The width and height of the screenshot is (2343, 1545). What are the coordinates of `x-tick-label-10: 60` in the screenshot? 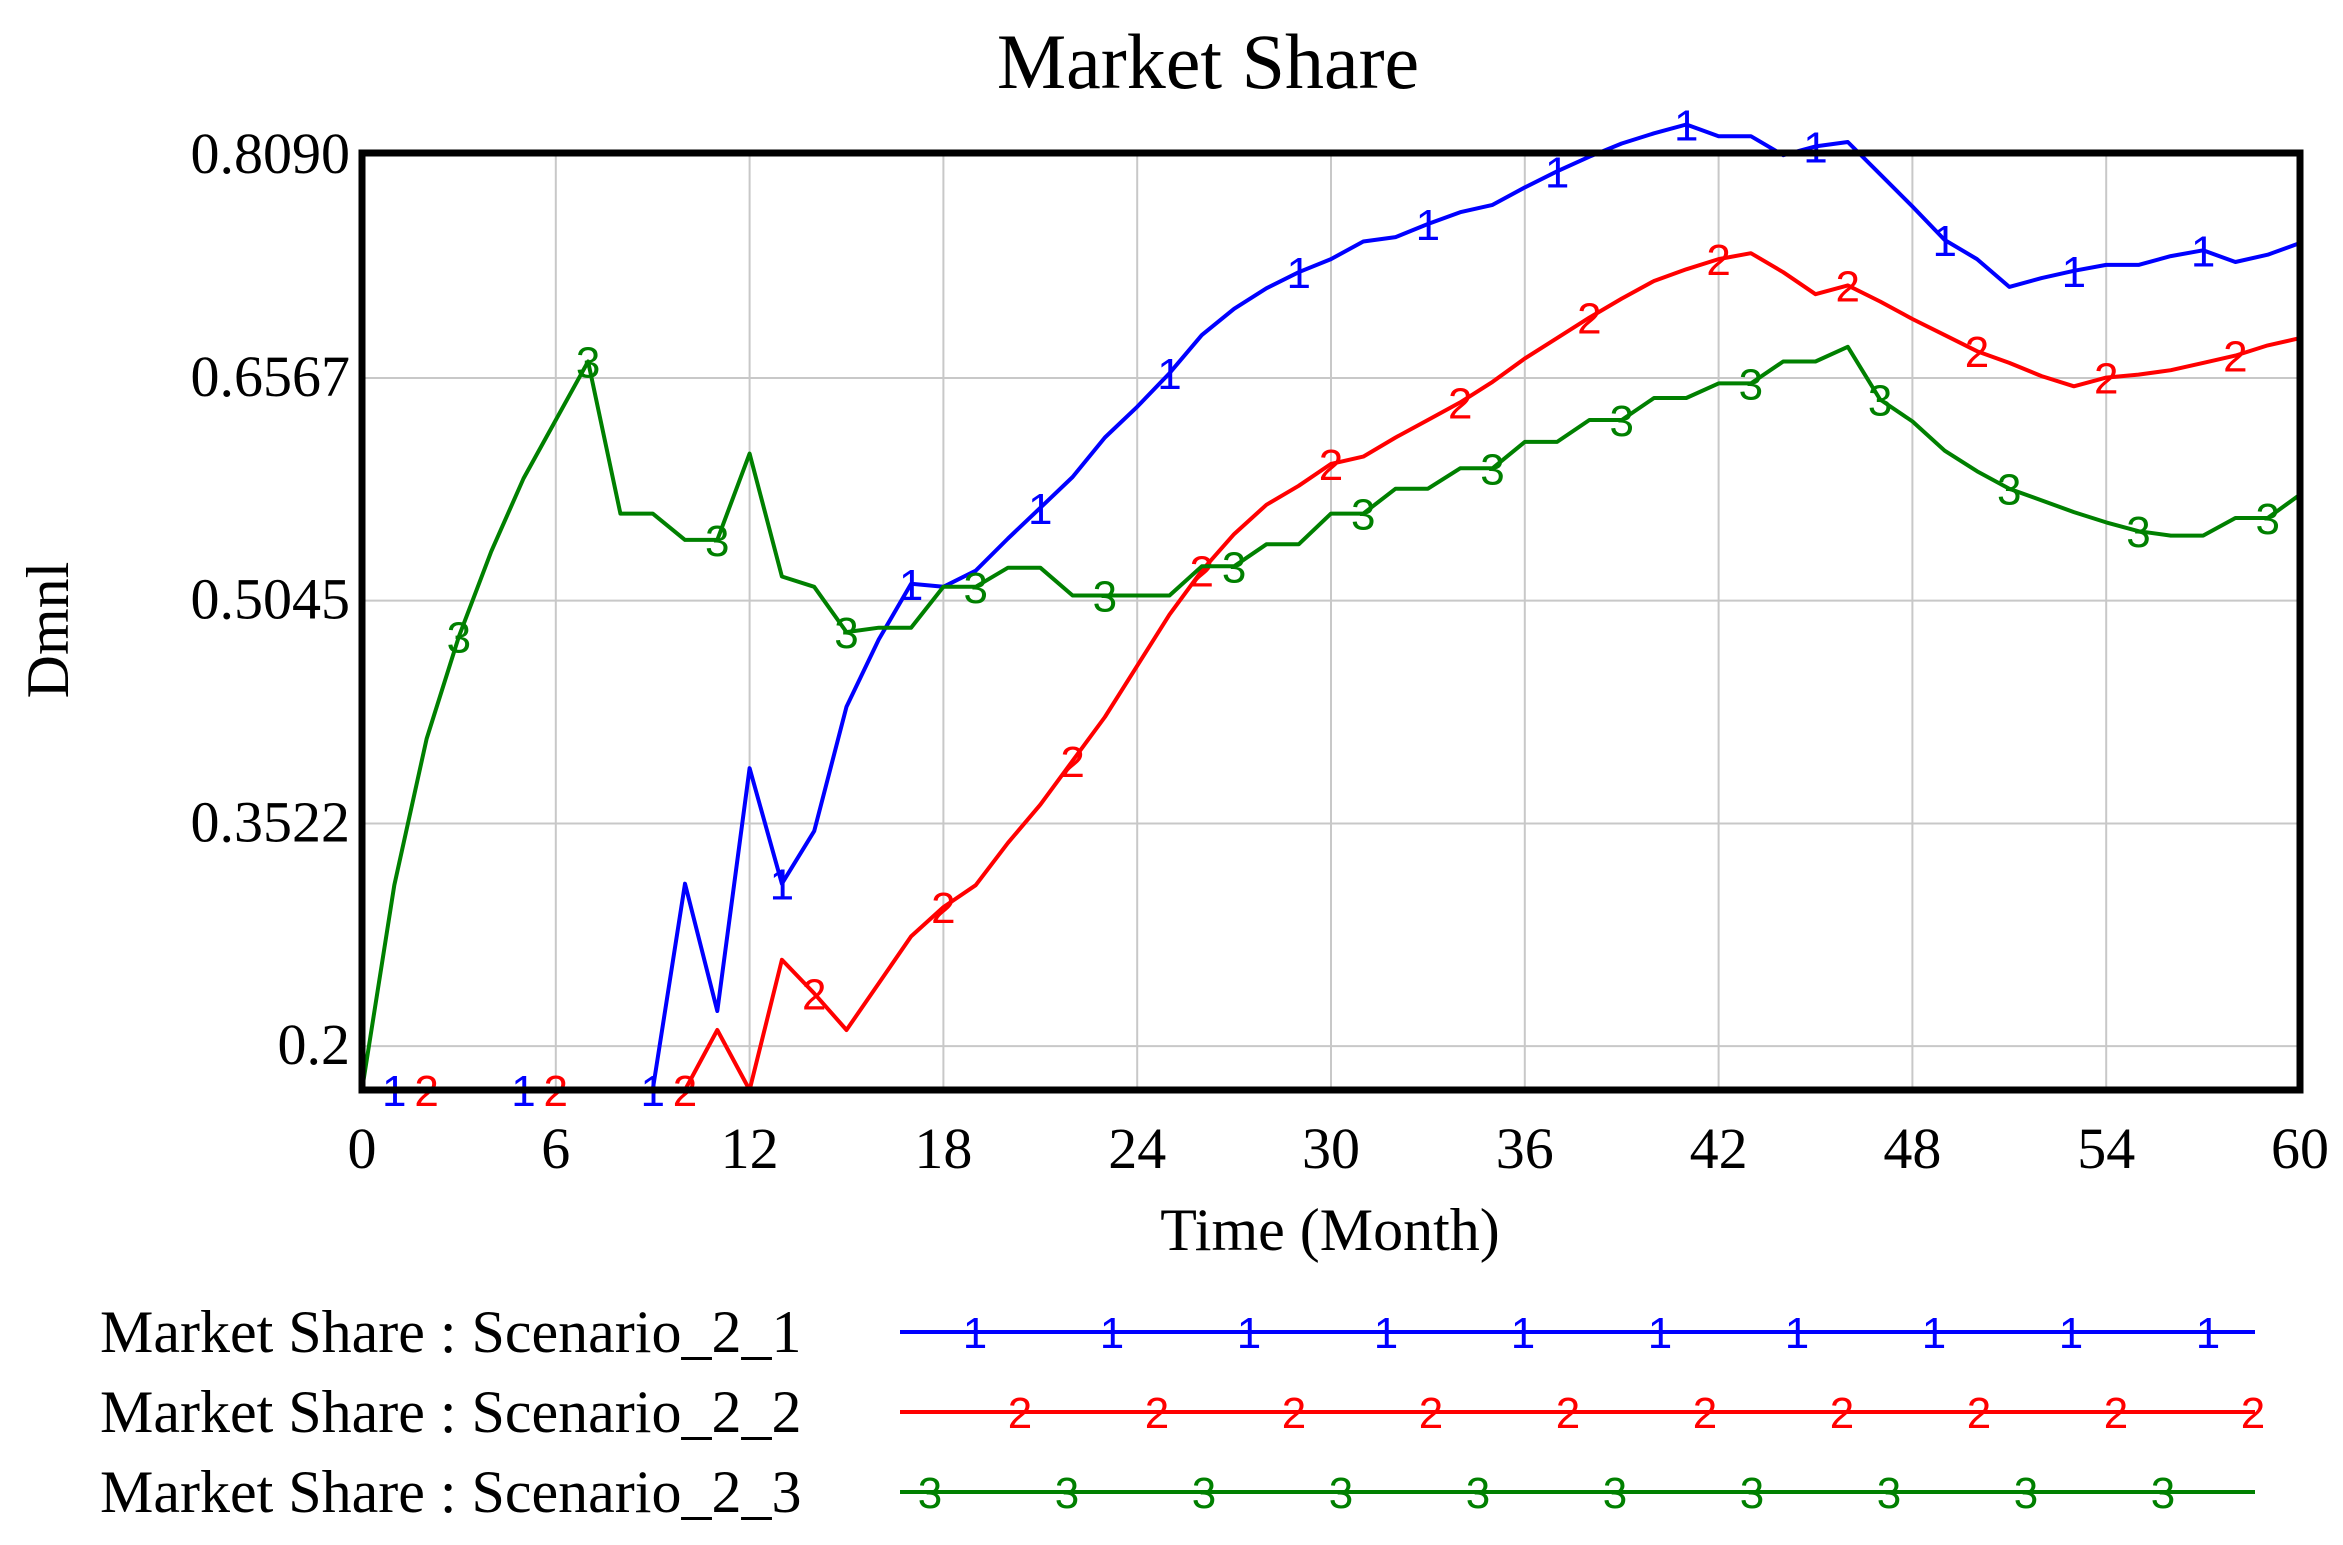 It's located at (2300, 1148).